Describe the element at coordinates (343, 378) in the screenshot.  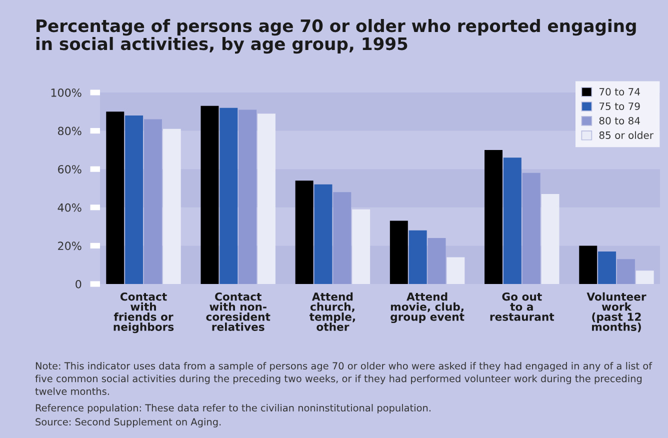
I see `text: Note: This indicator uses data from a sample of persons age 70 or older who were asked if they had engaged in any of a list of five common social activities during the preceding two weeks, or if they had performed volunteer work during the preceding twelve months.` at that location.